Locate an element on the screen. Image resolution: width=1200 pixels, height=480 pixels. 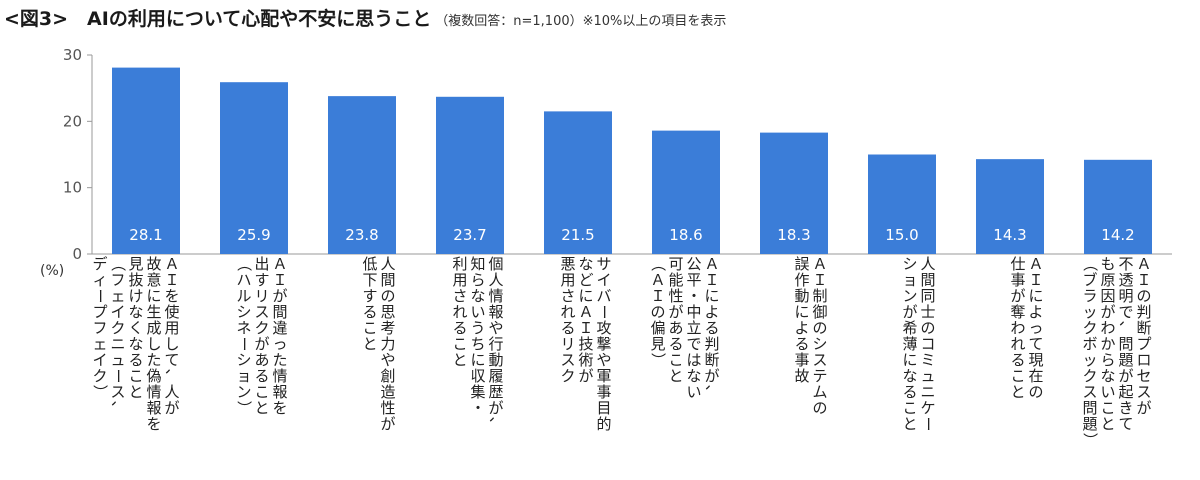
category-label-char: コ is located at coordinates (927, 344).